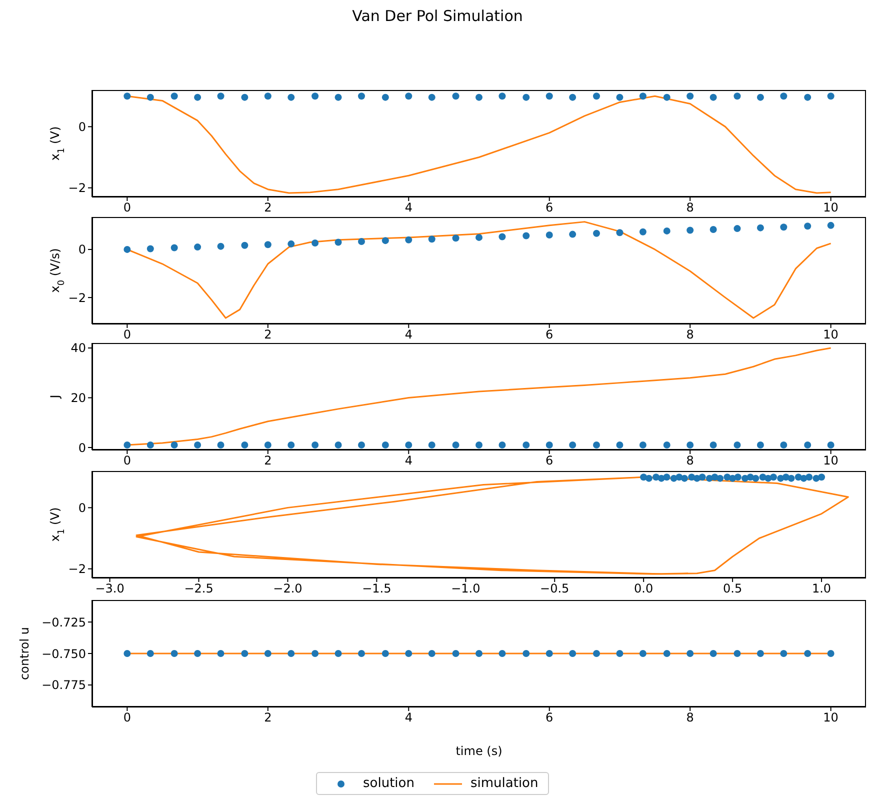 This screenshot has height=797, width=875. What do you see at coordinates (64, 622) in the screenshot?
I see `y-tick-label: −0.725` at bounding box center [64, 622].